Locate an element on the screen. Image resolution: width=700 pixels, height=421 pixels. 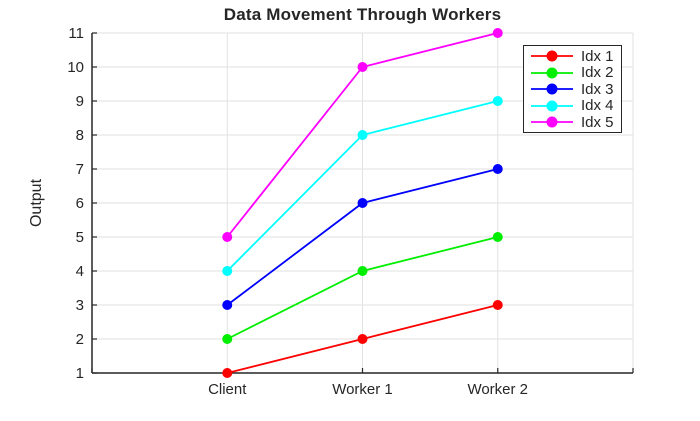
y-tick-label: 8 is located at coordinates (80, 135).